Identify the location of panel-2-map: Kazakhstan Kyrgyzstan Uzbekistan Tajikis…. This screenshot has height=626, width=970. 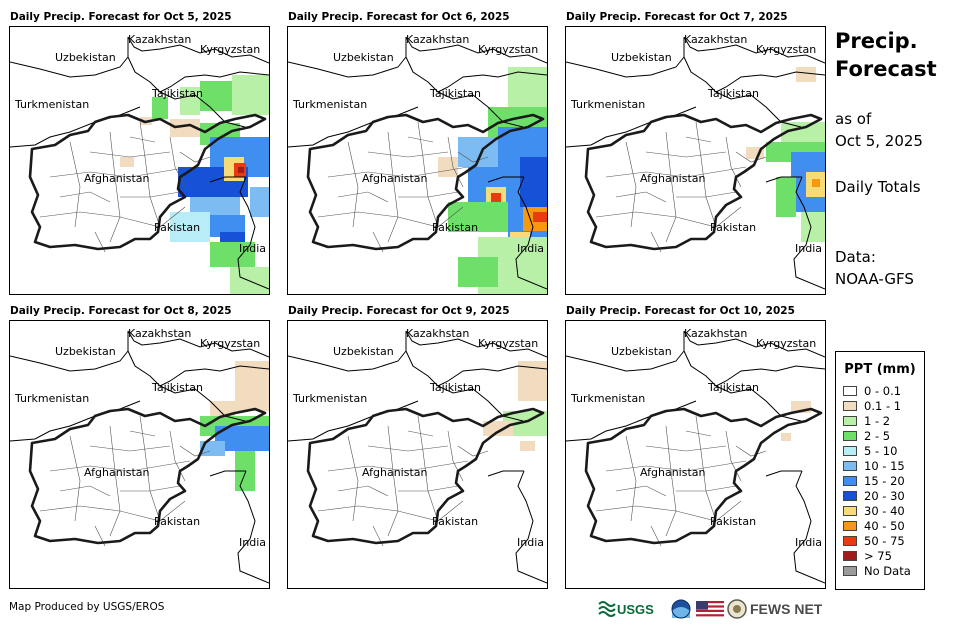
(417, 160).